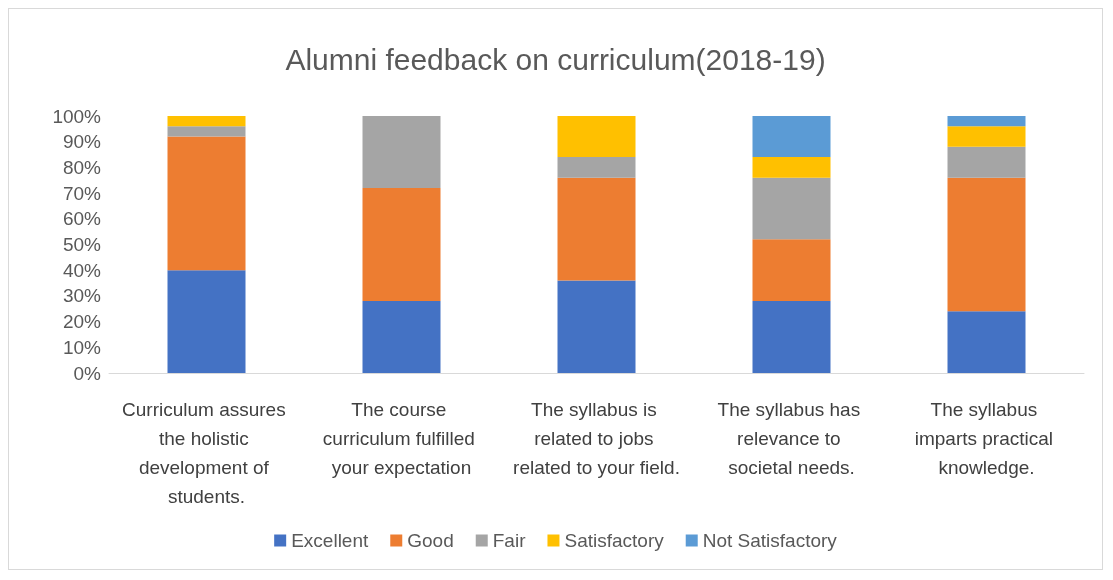 The height and width of the screenshot is (580, 1113). I want to click on y-tick-label: 90%, so click(82, 142).